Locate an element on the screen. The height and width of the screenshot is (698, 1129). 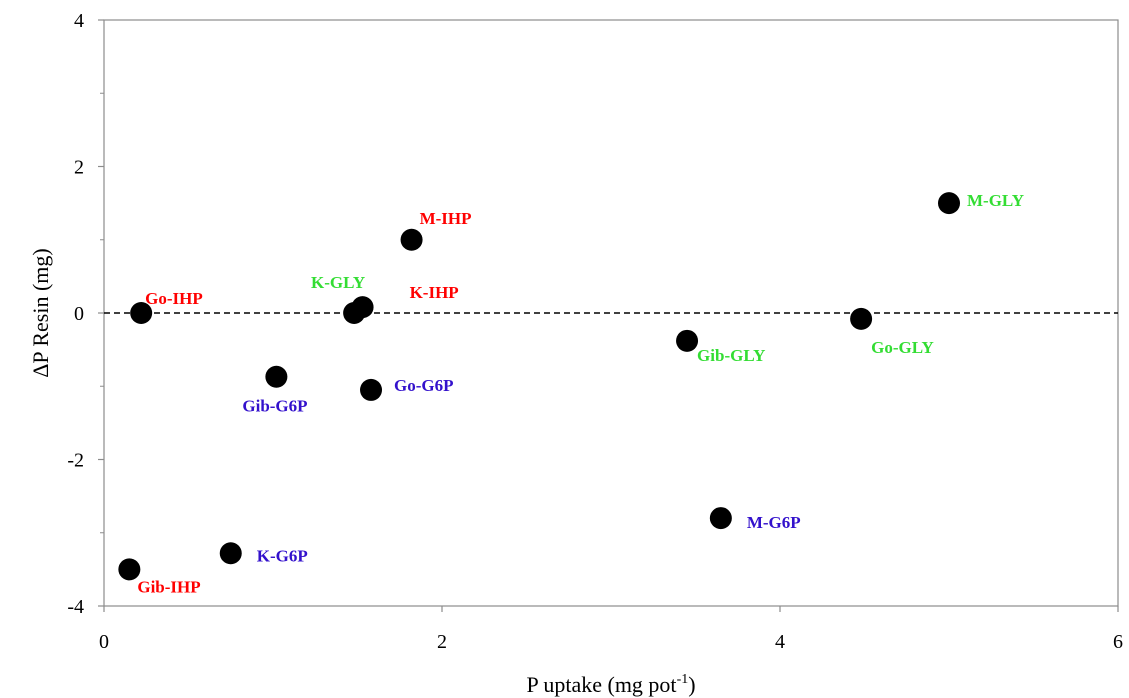
x-axis-title-close: ) is located at coordinates (691, 684).